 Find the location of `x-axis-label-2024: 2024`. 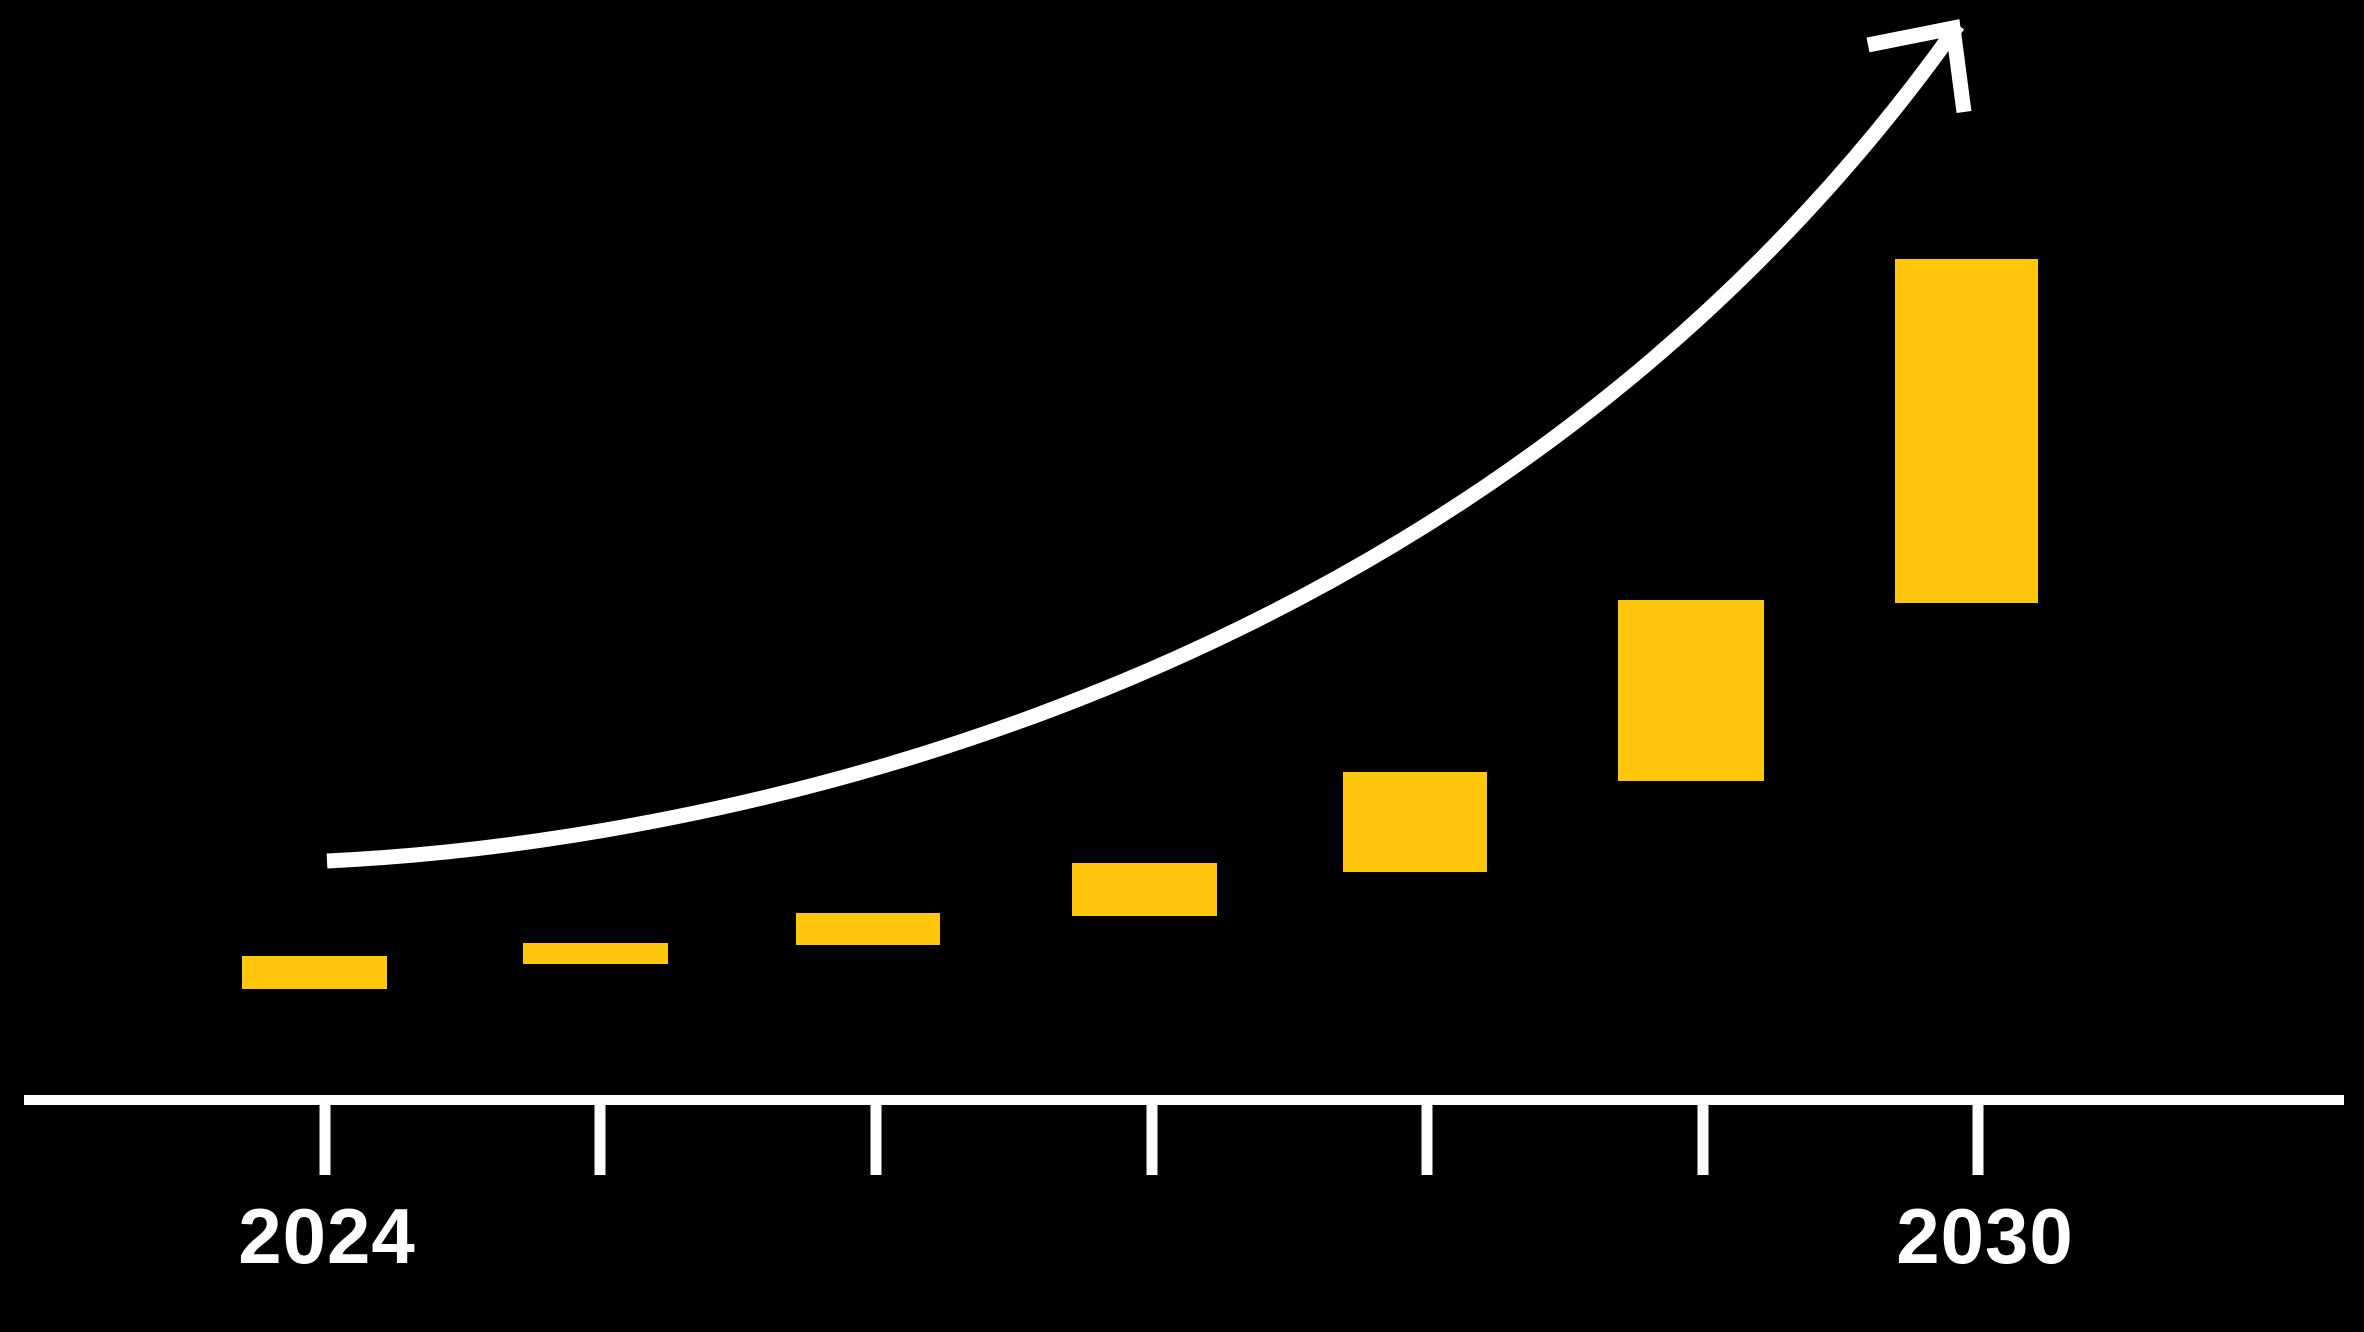

x-axis-label-2024: 2024 is located at coordinates (327, 1236).